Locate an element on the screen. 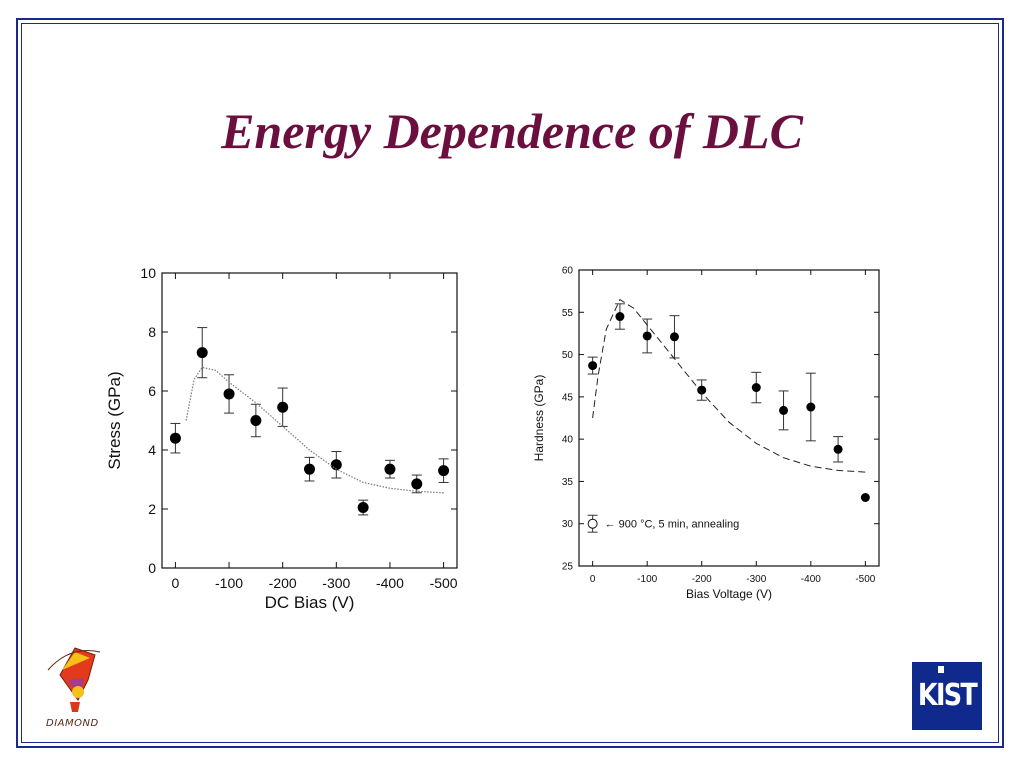  y-tick-label: 10 is located at coordinates (148, 273).